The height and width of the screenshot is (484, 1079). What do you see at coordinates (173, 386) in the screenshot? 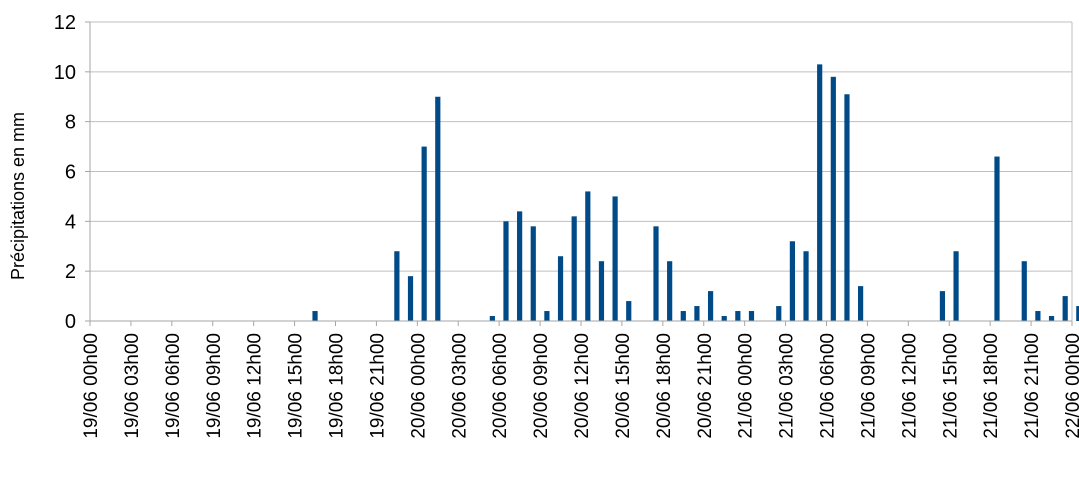
I see `x-tick-label: 19/06 06h00` at bounding box center [173, 386].